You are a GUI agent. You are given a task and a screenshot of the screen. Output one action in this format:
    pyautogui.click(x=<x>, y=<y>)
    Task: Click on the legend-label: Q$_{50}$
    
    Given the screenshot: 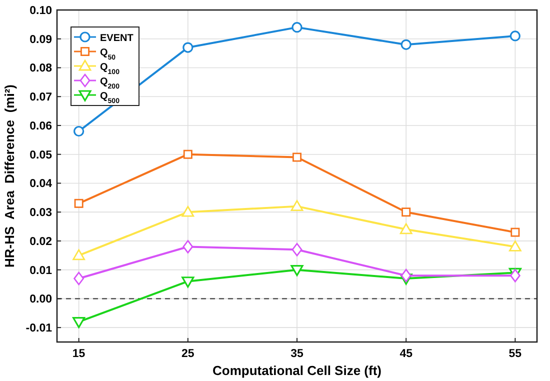 What is the action you would take?
    pyautogui.click(x=108, y=54)
    